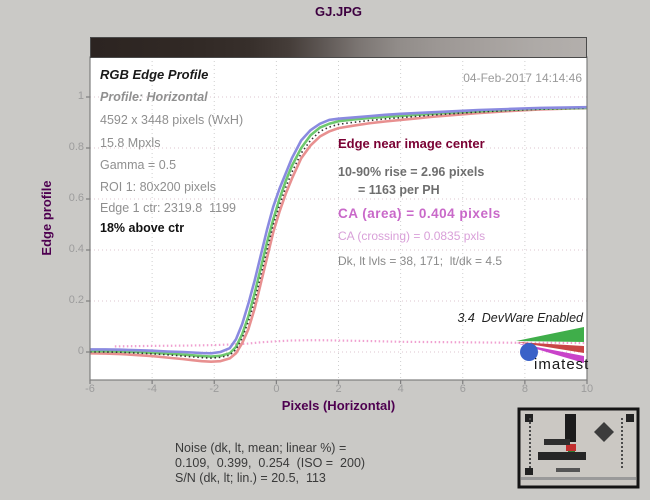 The height and width of the screenshot is (500, 650). What do you see at coordinates (522, 78) in the screenshot?
I see `timestamp: 04-Feb-2017 14:14:46` at bounding box center [522, 78].